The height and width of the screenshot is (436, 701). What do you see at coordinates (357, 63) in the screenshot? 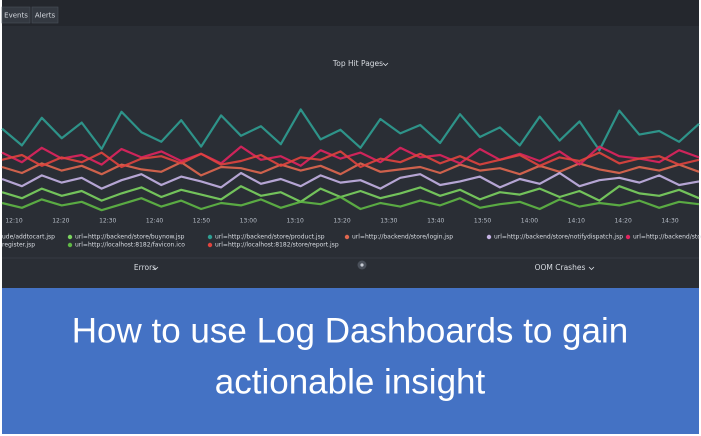
I see `chart-title: Top Hit Pages` at bounding box center [357, 63].